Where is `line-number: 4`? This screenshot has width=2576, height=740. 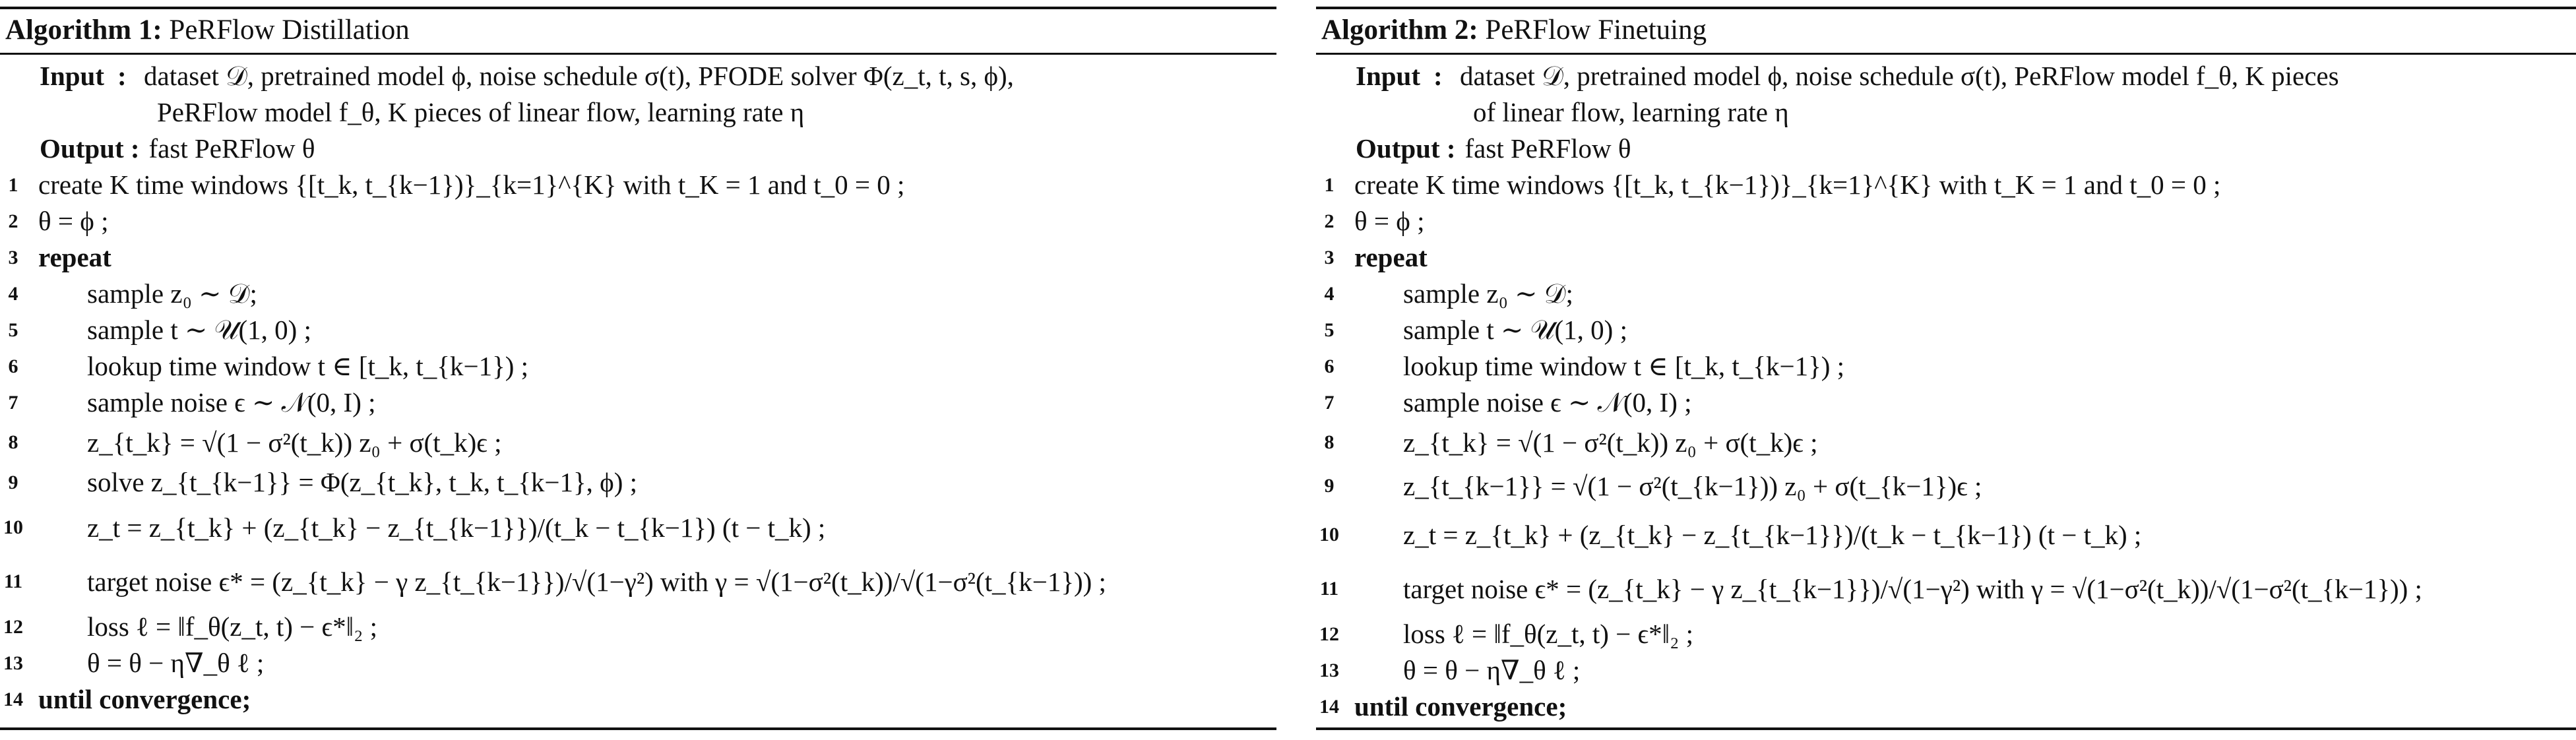
line-number: 4 is located at coordinates (13, 294).